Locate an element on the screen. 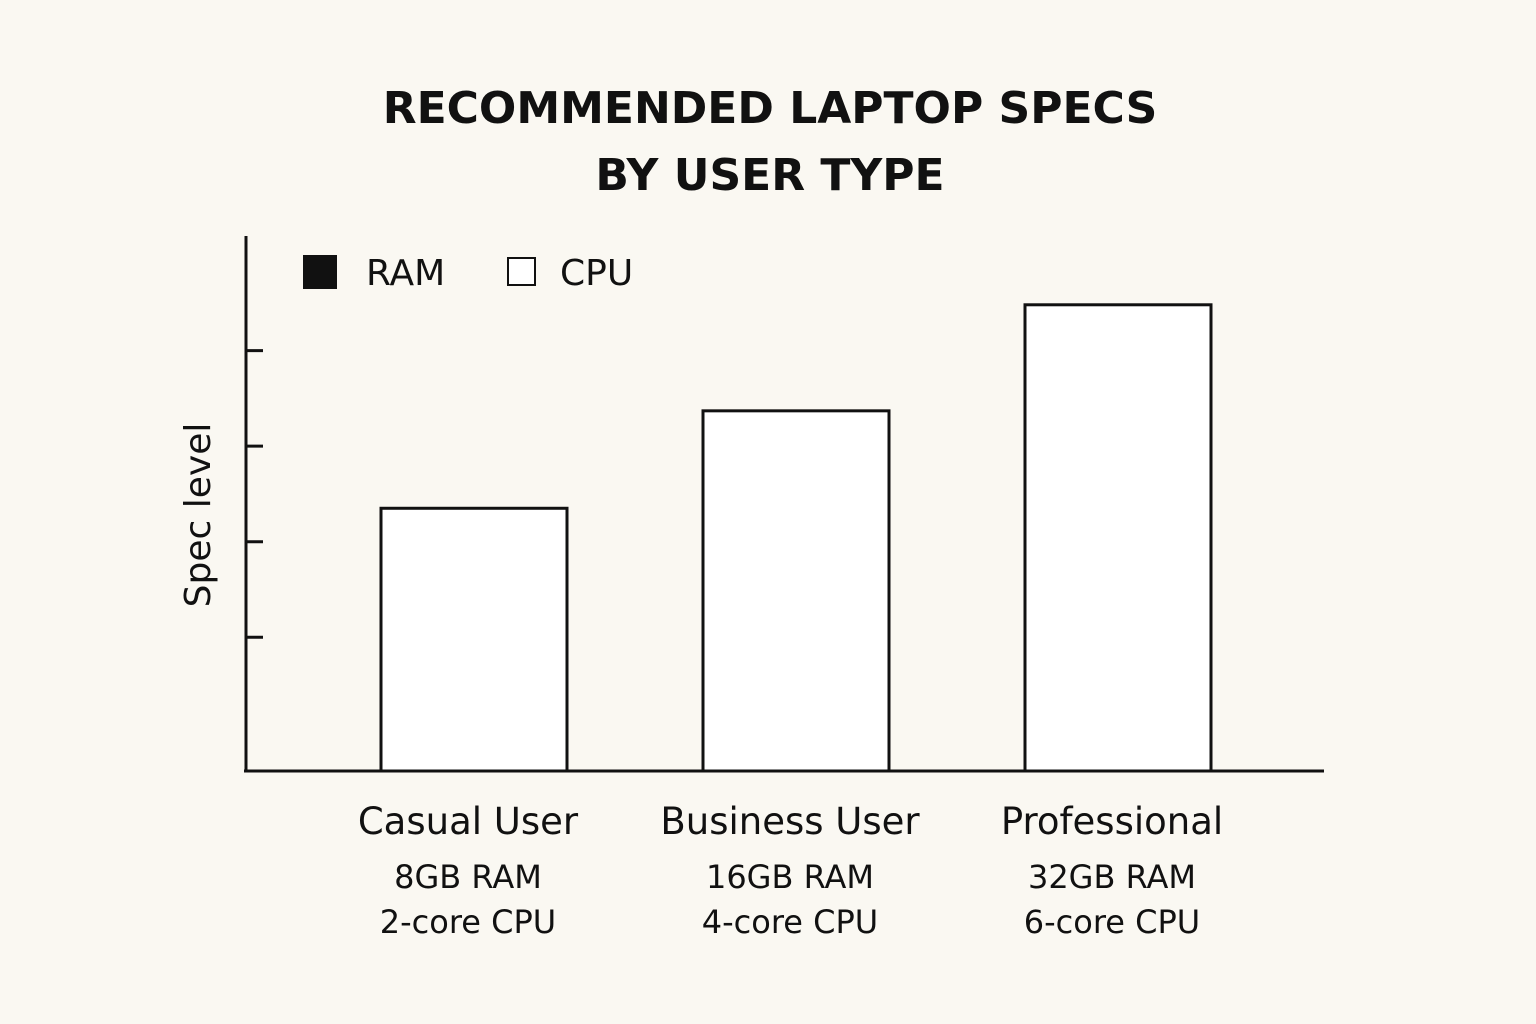 This screenshot has height=1024, width=1536. category-label-professional: Professional is located at coordinates (1112, 821).